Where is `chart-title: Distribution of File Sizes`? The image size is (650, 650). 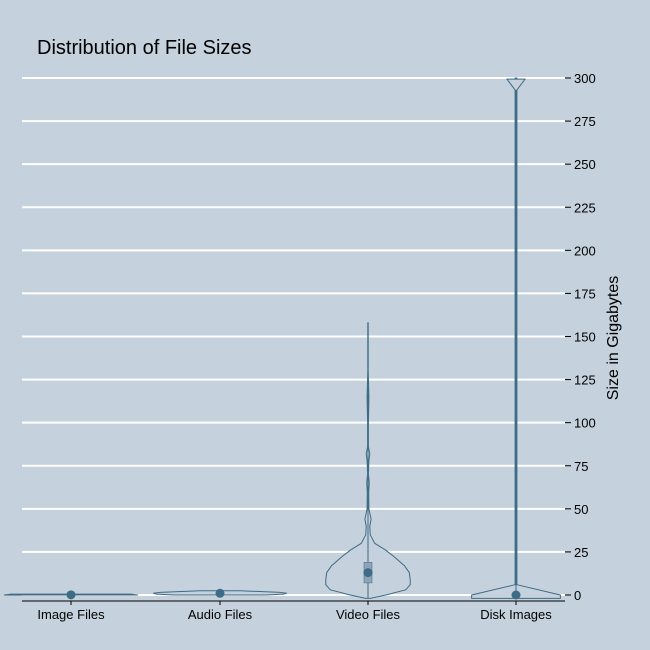 chart-title: Distribution of File Sizes is located at coordinates (144, 48).